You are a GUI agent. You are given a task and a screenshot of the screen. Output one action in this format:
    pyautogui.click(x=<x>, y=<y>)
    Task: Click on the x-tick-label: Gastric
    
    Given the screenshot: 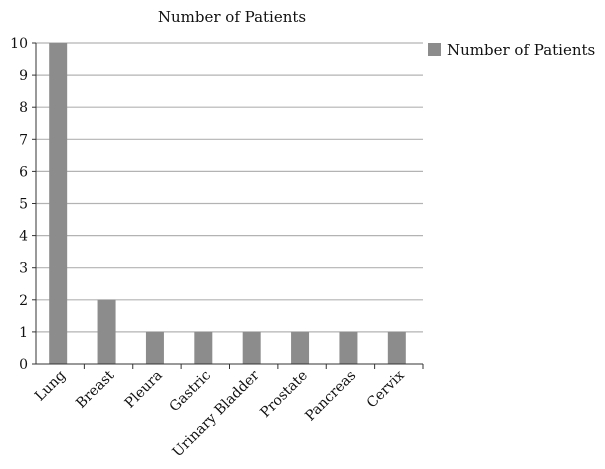 What is the action you would take?
    pyautogui.click(x=191, y=391)
    